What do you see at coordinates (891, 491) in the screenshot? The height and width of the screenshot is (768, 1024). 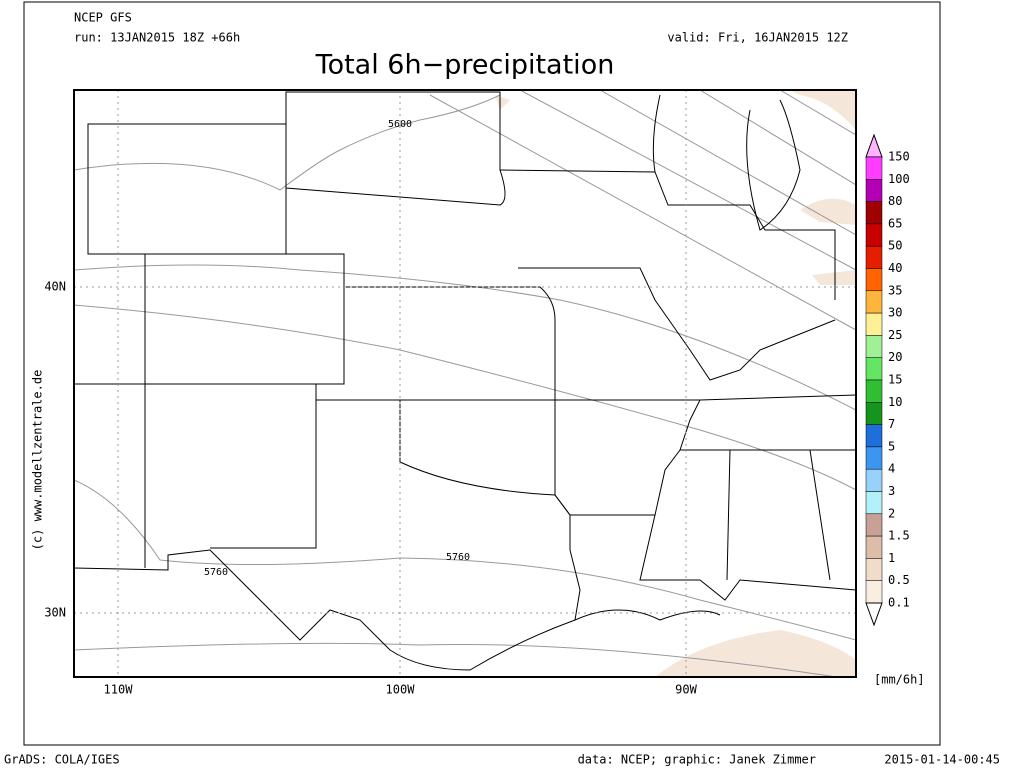 I see `colorbar-label: 3` at bounding box center [891, 491].